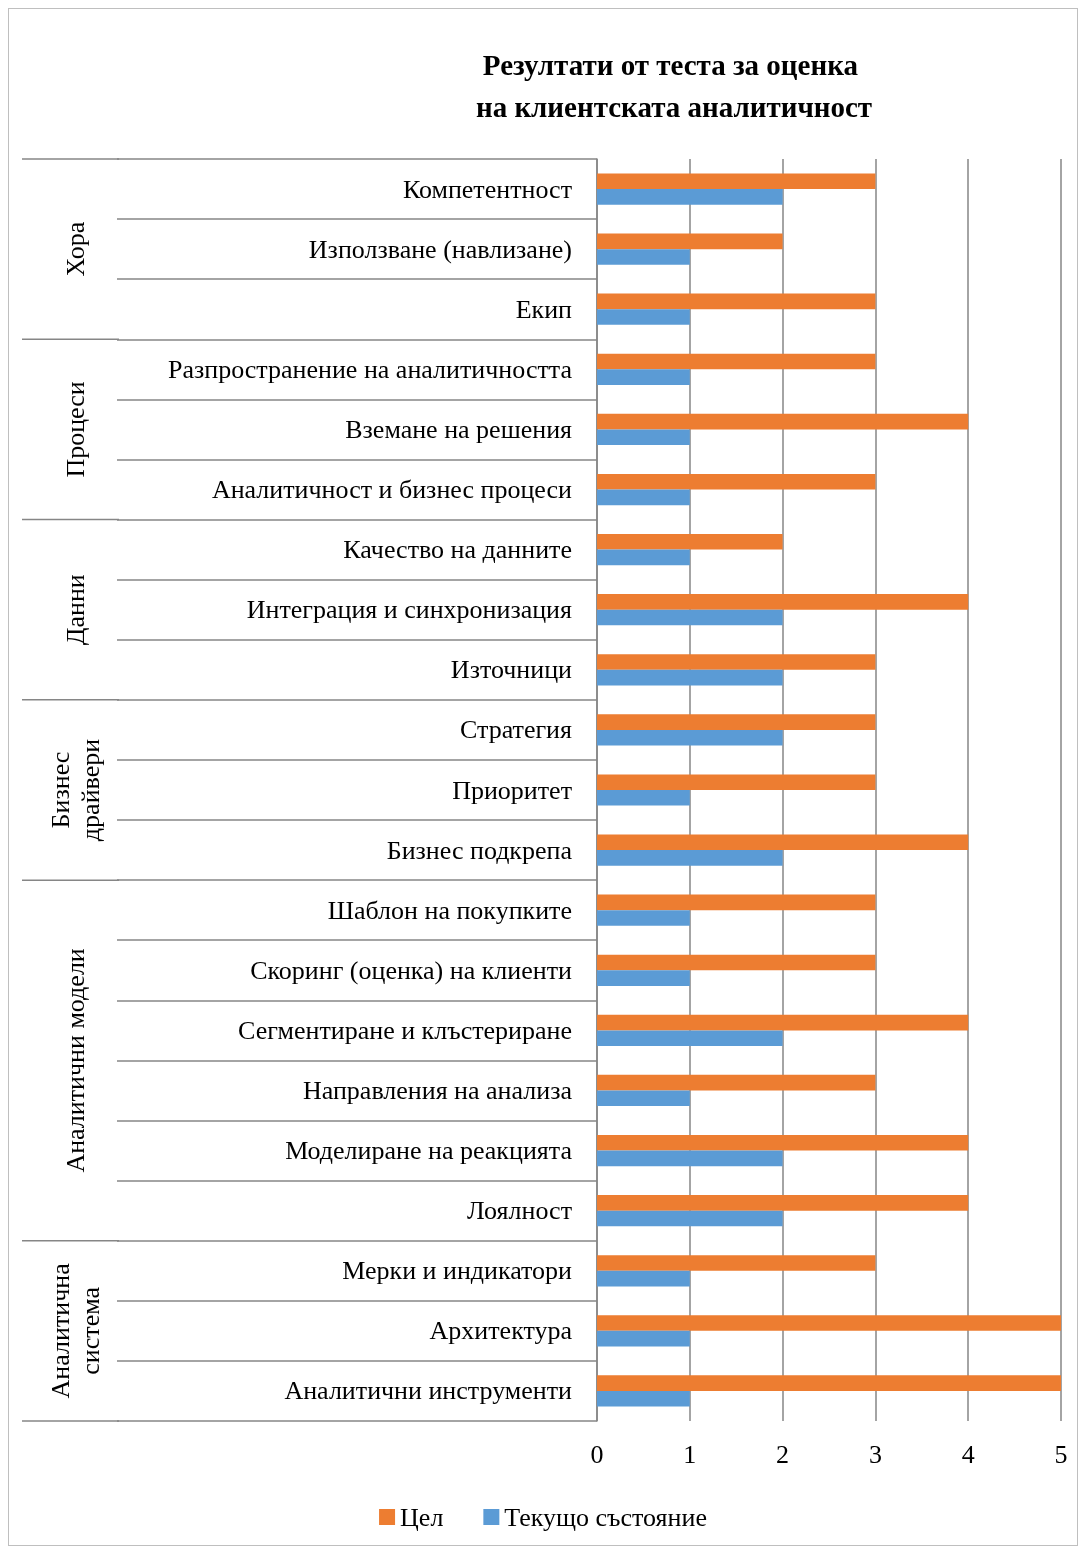 The image size is (1080, 1547). What do you see at coordinates (1061, 1454) in the screenshot?
I see `x-tick-label: 5` at bounding box center [1061, 1454].